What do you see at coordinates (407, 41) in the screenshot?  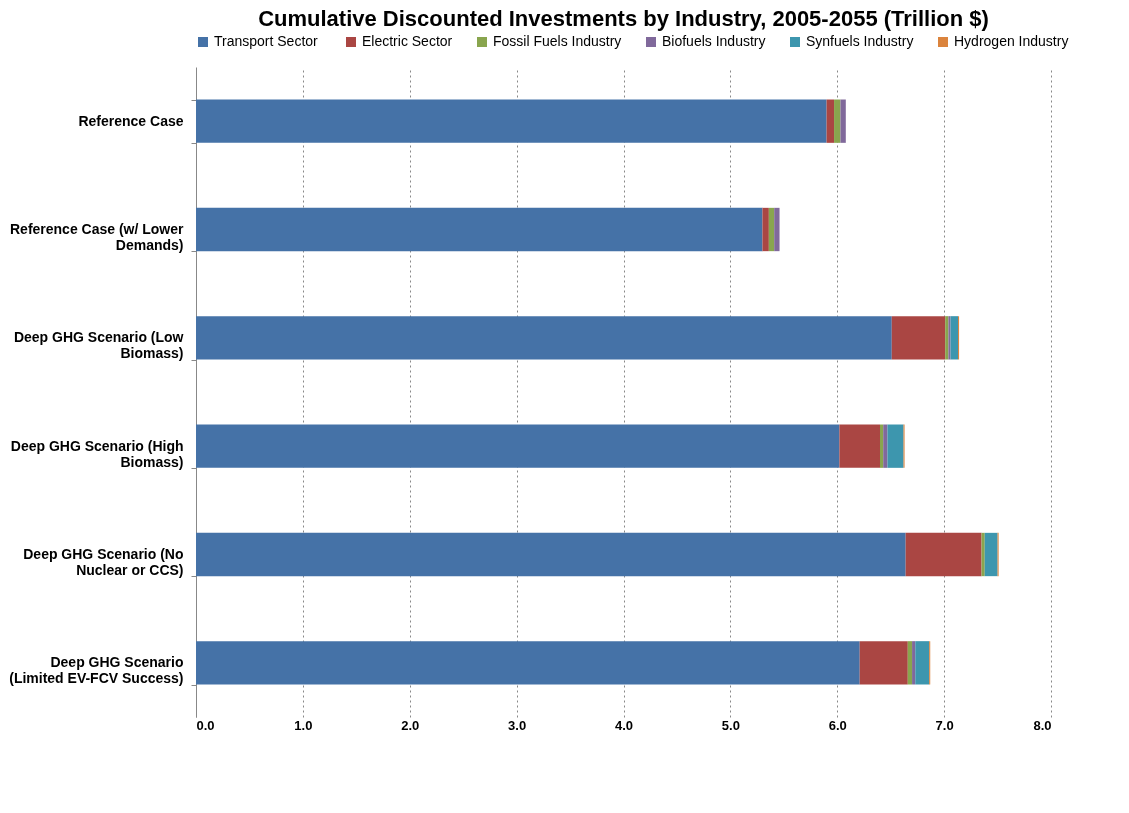 I see `legend-label: Electric Sector` at bounding box center [407, 41].